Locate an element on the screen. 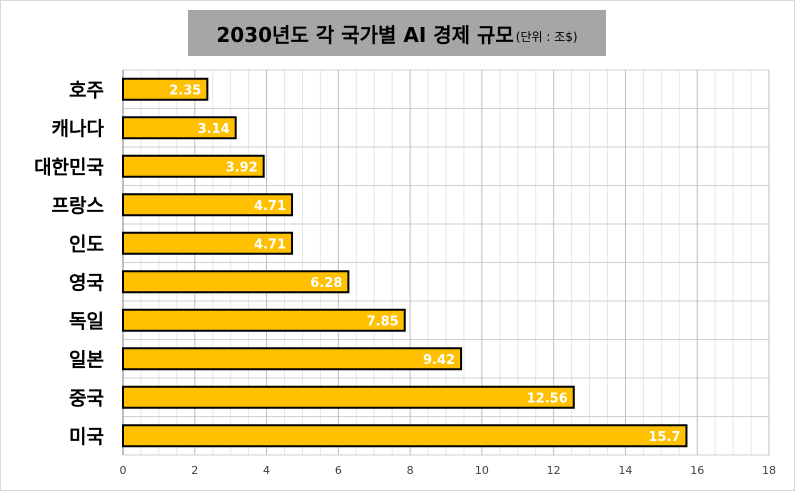 This screenshot has width=795, height=491. category-label: 중국 is located at coordinates (86, 398).